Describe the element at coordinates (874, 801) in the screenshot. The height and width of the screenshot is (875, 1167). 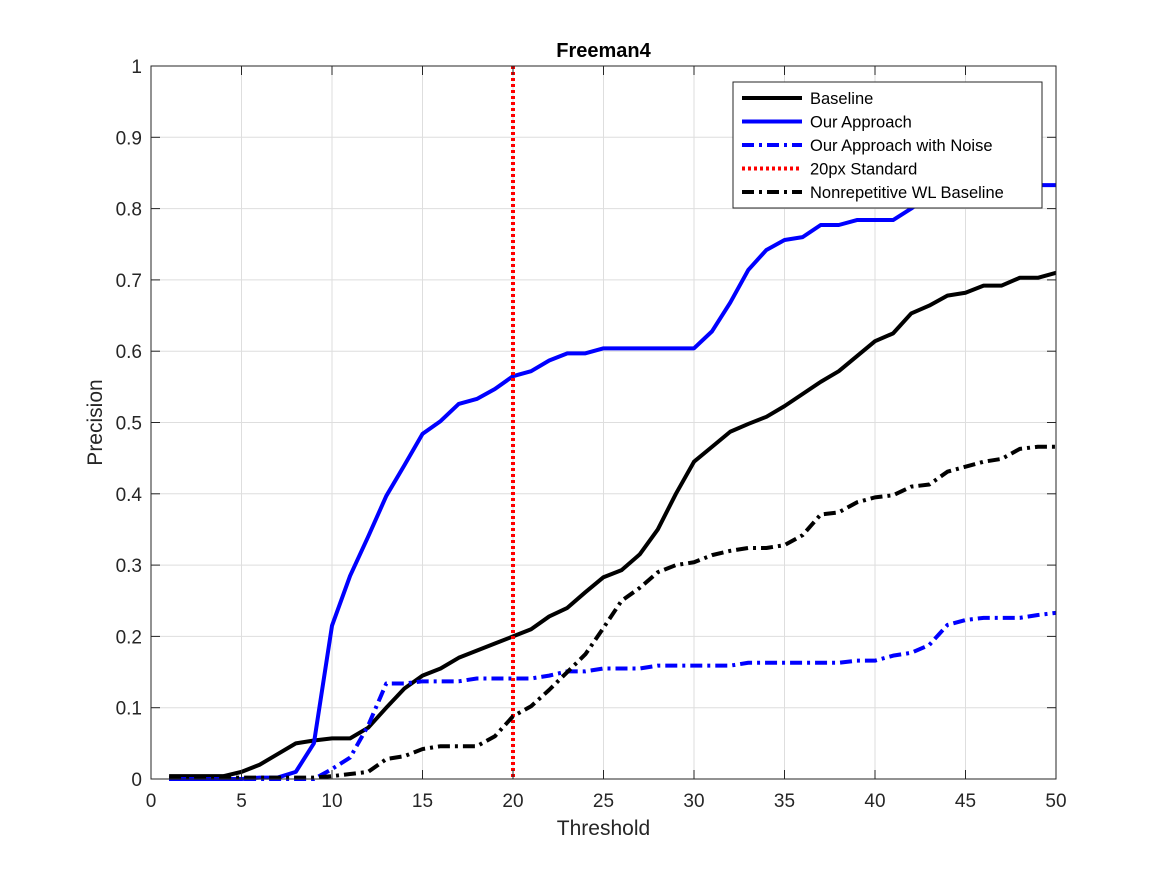
I see `x-tick-label: 40` at that location.